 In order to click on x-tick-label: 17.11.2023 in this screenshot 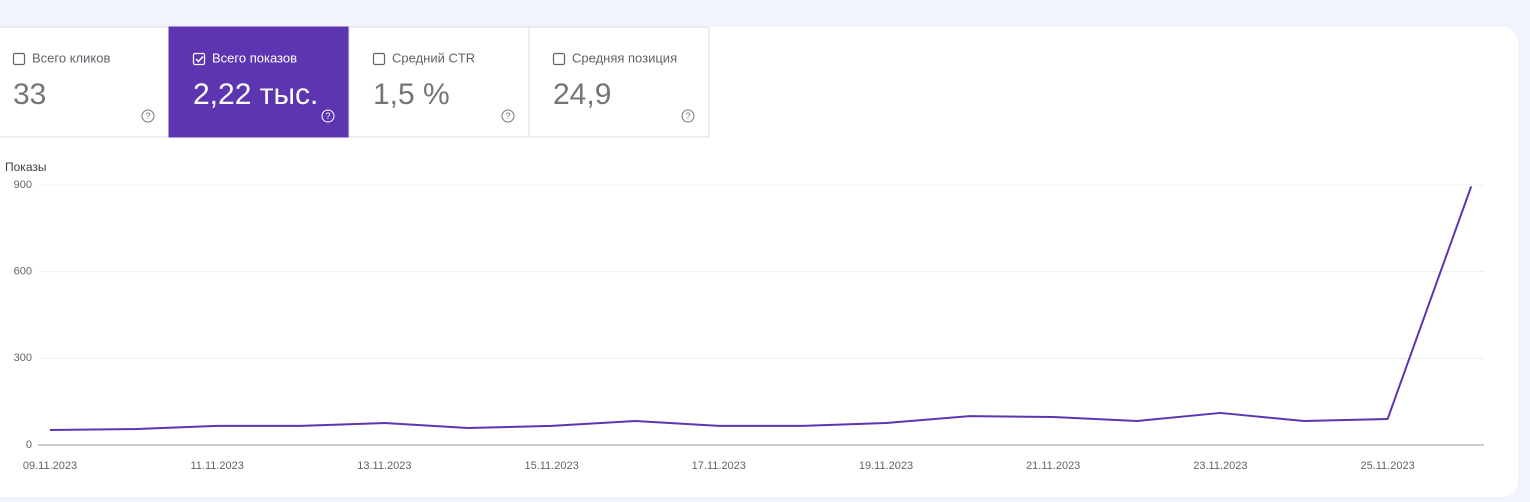, I will do `click(719, 466)`.